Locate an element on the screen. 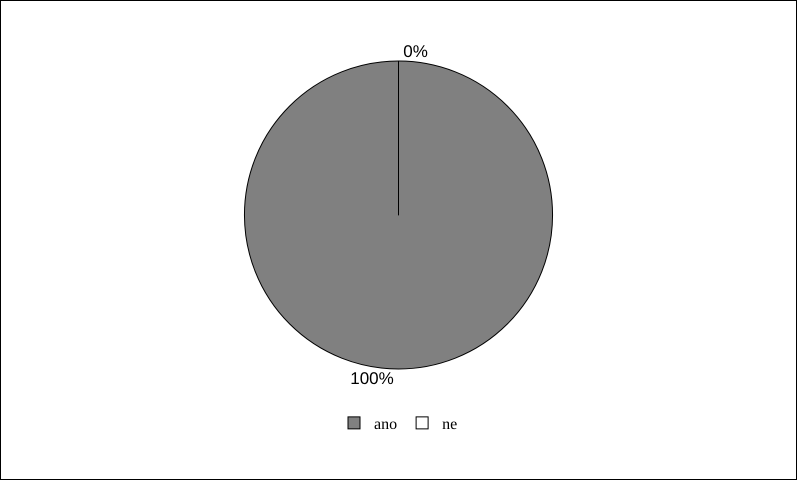 The height and width of the screenshot is (480, 797). text: 0% is located at coordinates (415, 51).